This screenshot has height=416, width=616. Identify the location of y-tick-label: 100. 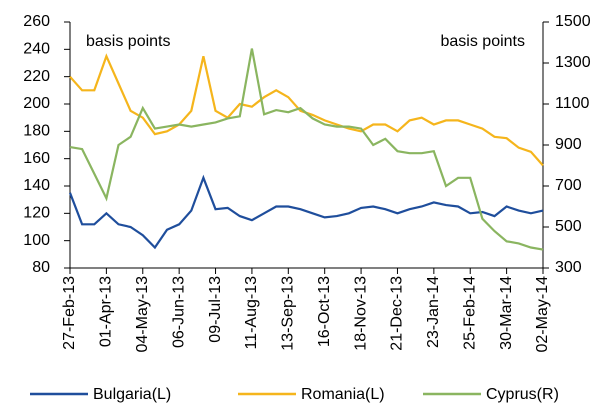
(36, 240).